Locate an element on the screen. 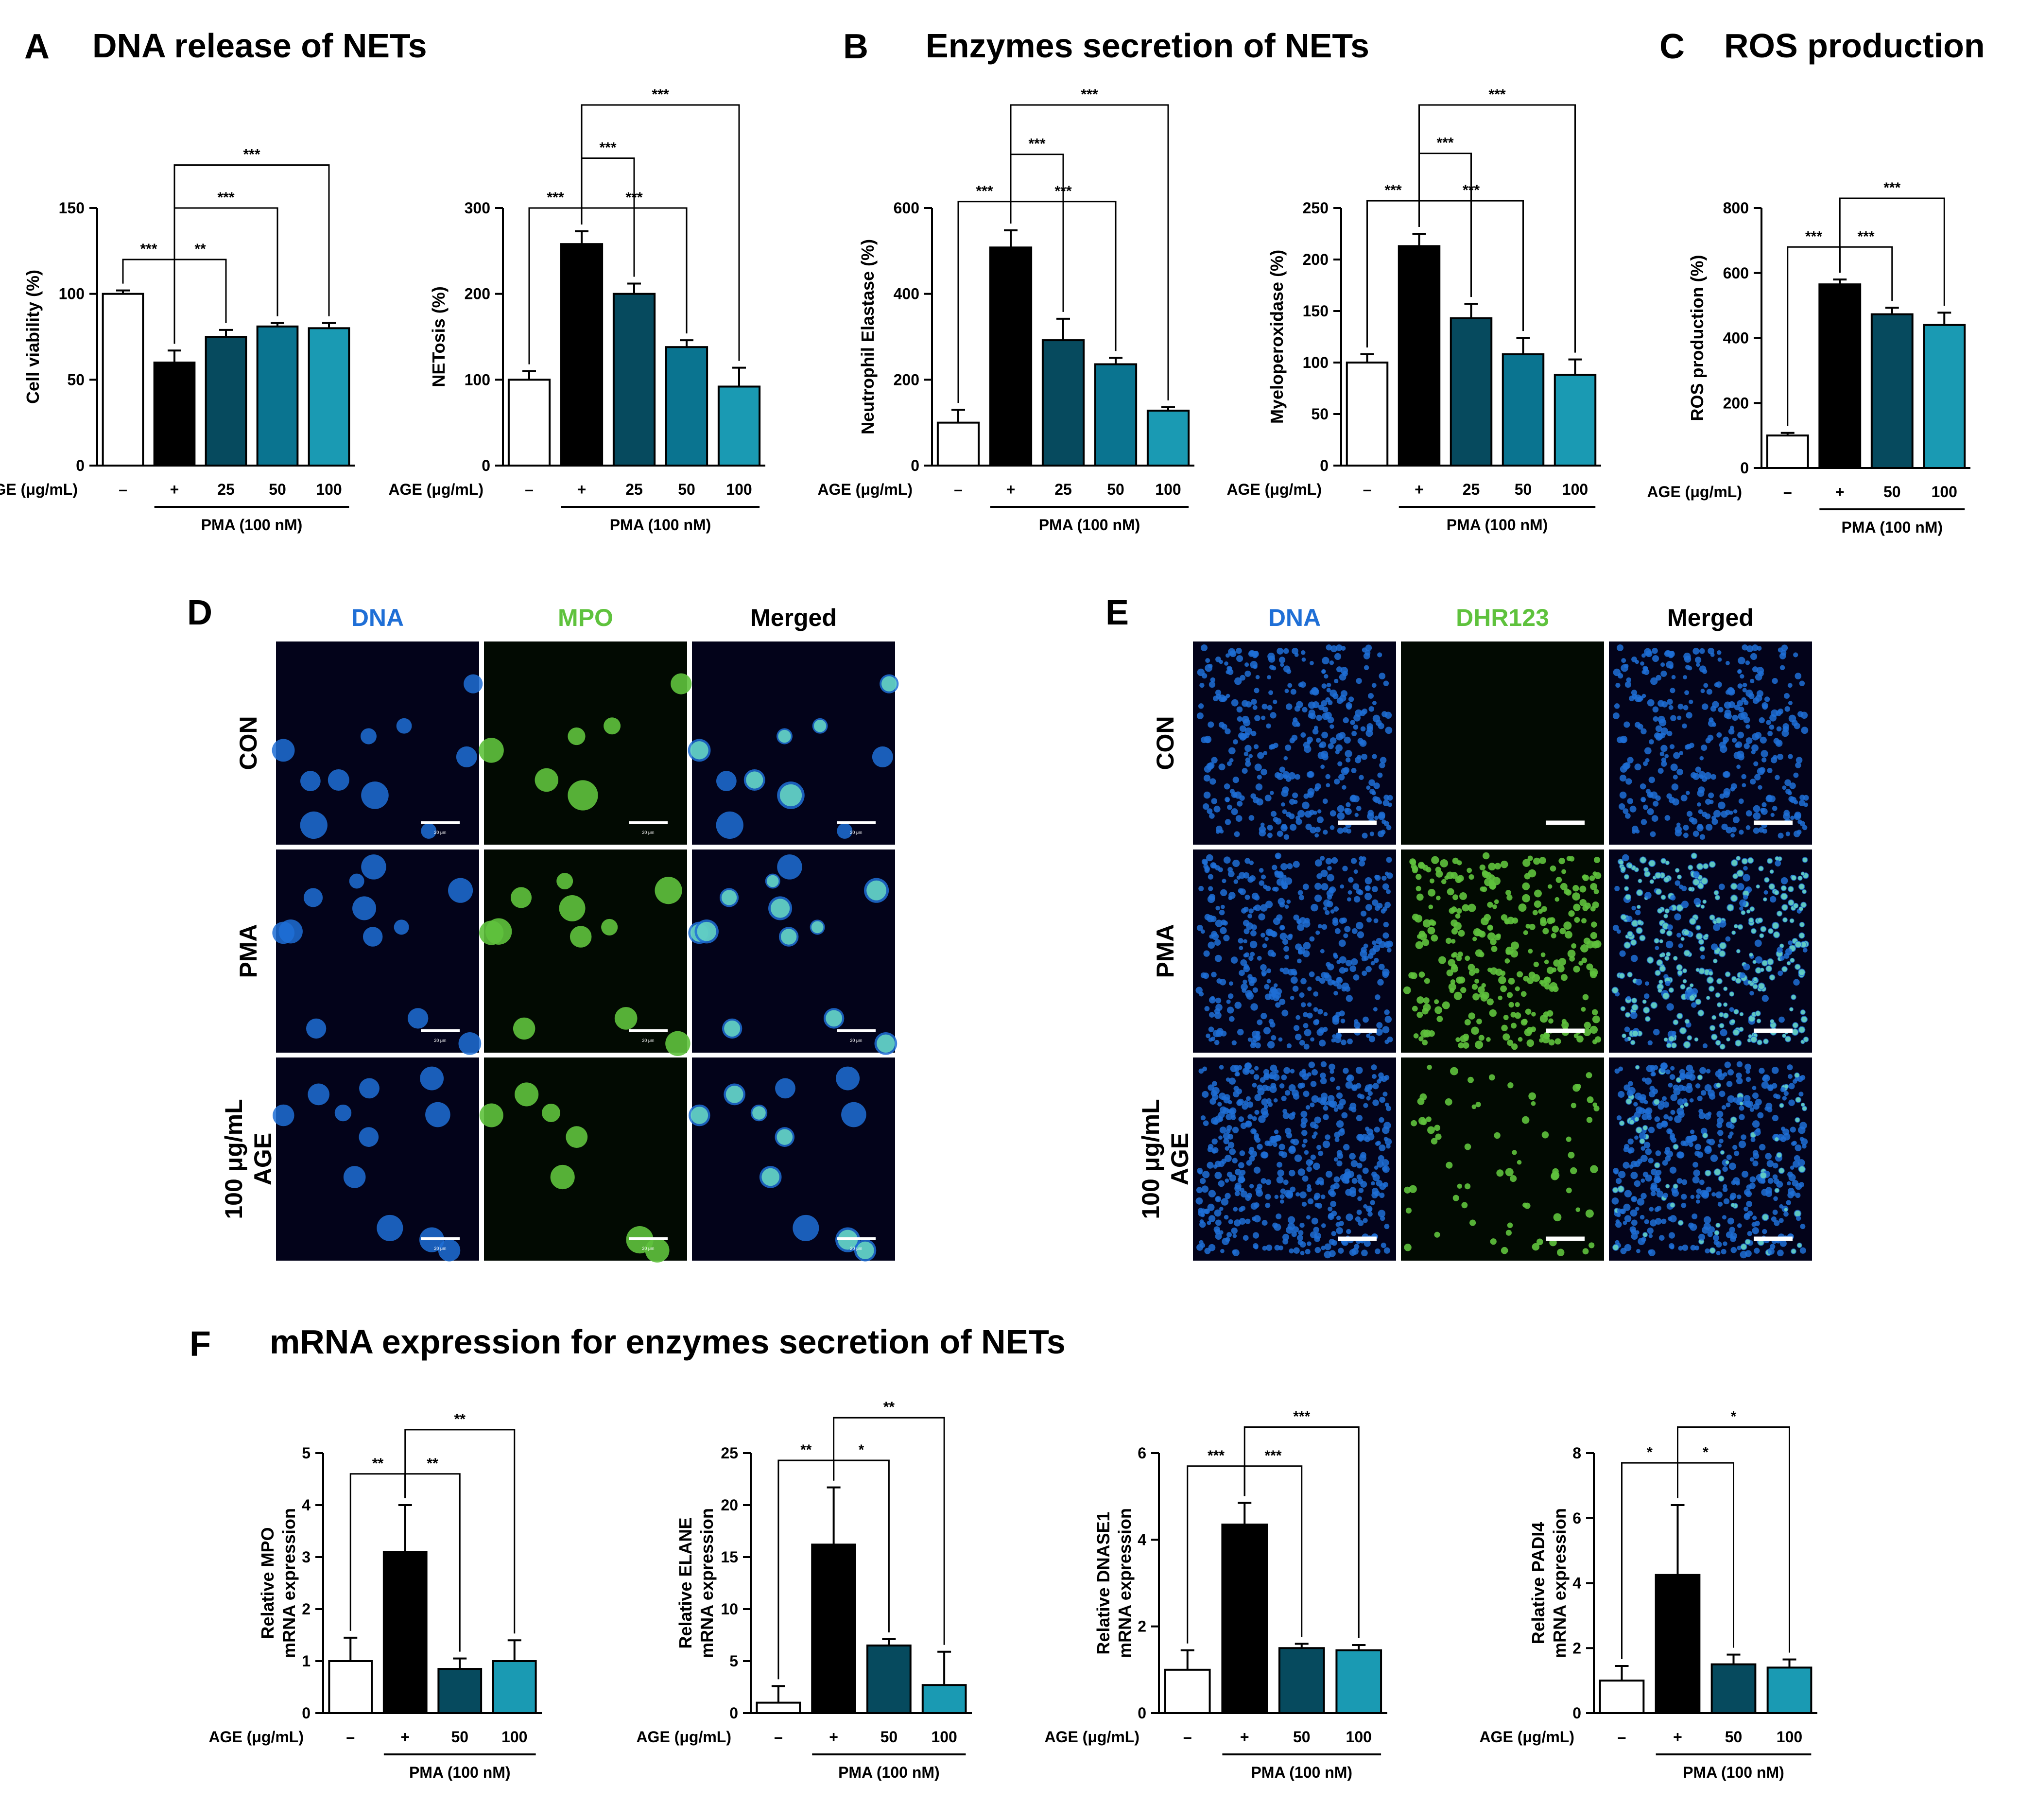  y-tick-label: 3 is located at coordinates (306, 1557).